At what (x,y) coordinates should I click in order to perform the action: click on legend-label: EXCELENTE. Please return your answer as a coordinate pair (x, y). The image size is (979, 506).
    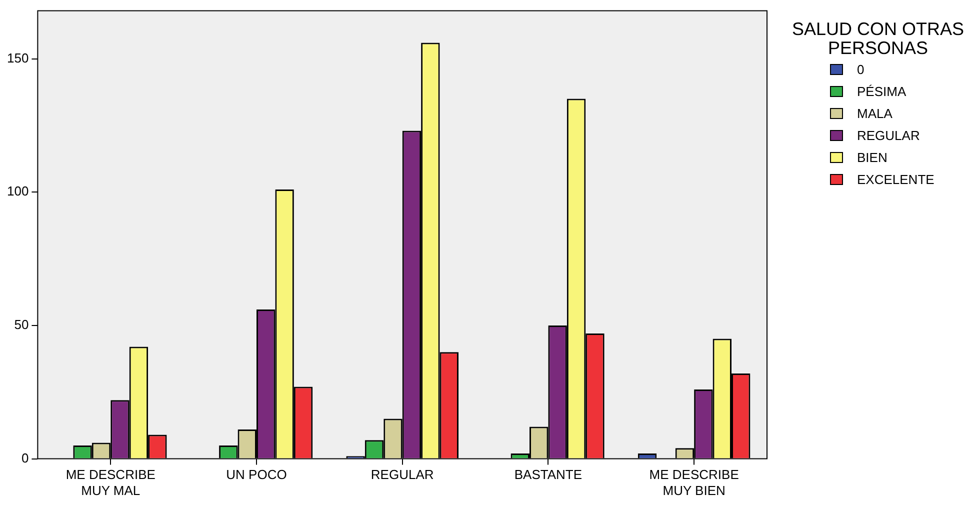
    Looking at the image, I should click on (895, 179).